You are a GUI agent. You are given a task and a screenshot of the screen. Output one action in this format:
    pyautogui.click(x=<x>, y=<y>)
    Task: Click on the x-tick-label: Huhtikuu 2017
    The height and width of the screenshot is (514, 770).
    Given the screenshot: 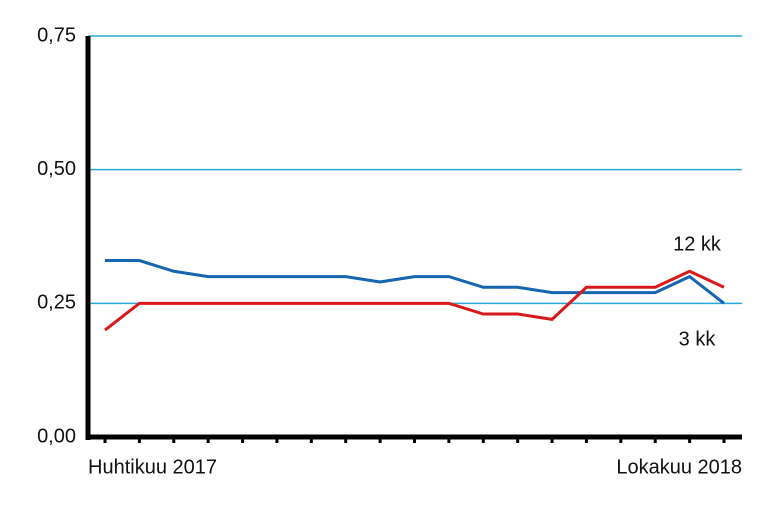 What is the action you would take?
    pyautogui.click(x=152, y=467)
    